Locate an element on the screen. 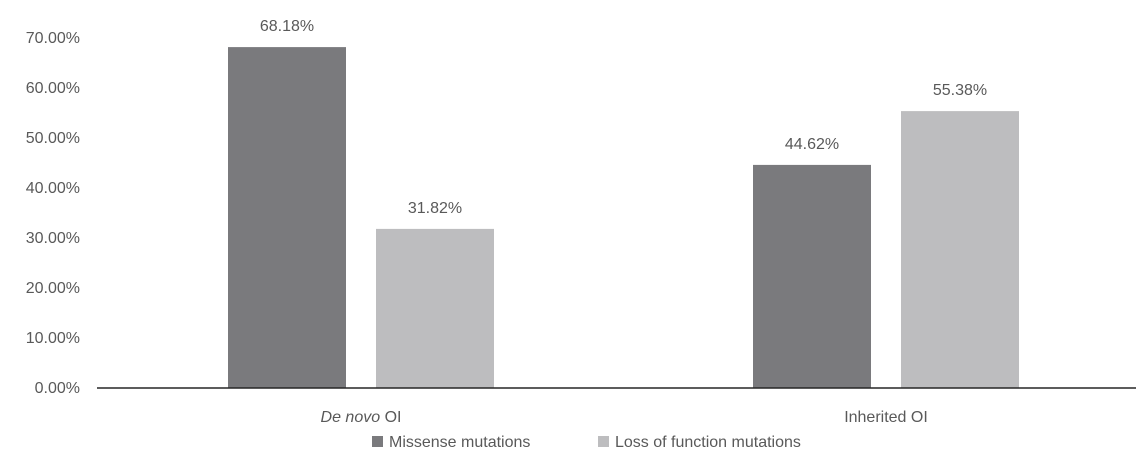 This screenshot has height=457, width=1142. y-tick-label: 20.00% is located at coordinates (53, 288).